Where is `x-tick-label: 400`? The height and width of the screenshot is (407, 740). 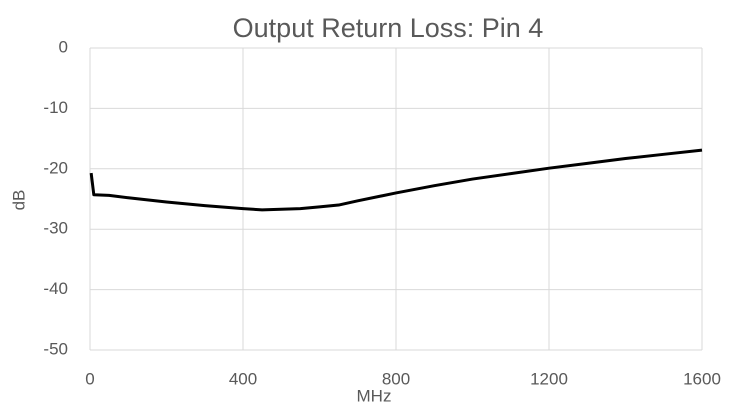 x-tick-label: 400 is located at coordinates (243, 378).